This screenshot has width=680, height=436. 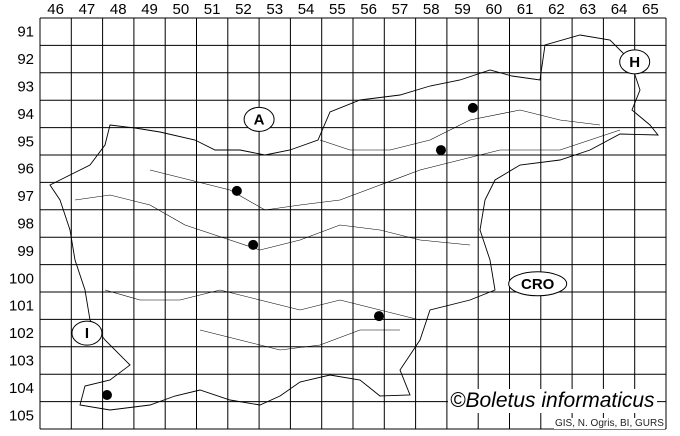 I want to click on column-label: 52, so click(x=243, y=9).